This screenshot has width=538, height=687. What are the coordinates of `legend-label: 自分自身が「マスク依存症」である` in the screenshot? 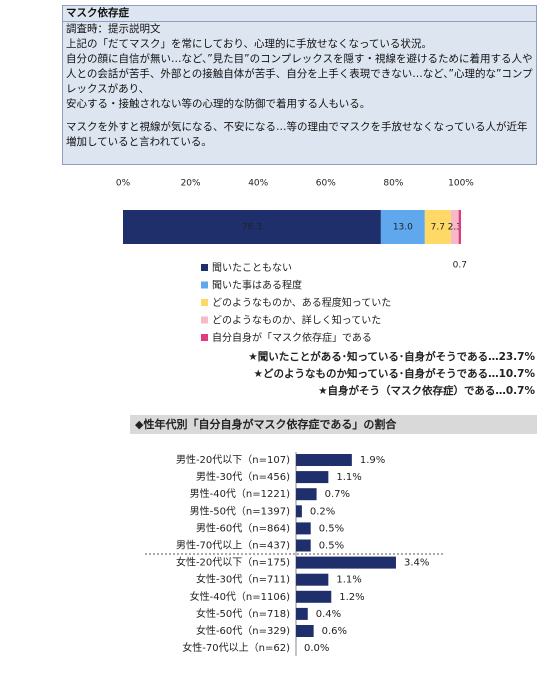 It's located at (292, 337).